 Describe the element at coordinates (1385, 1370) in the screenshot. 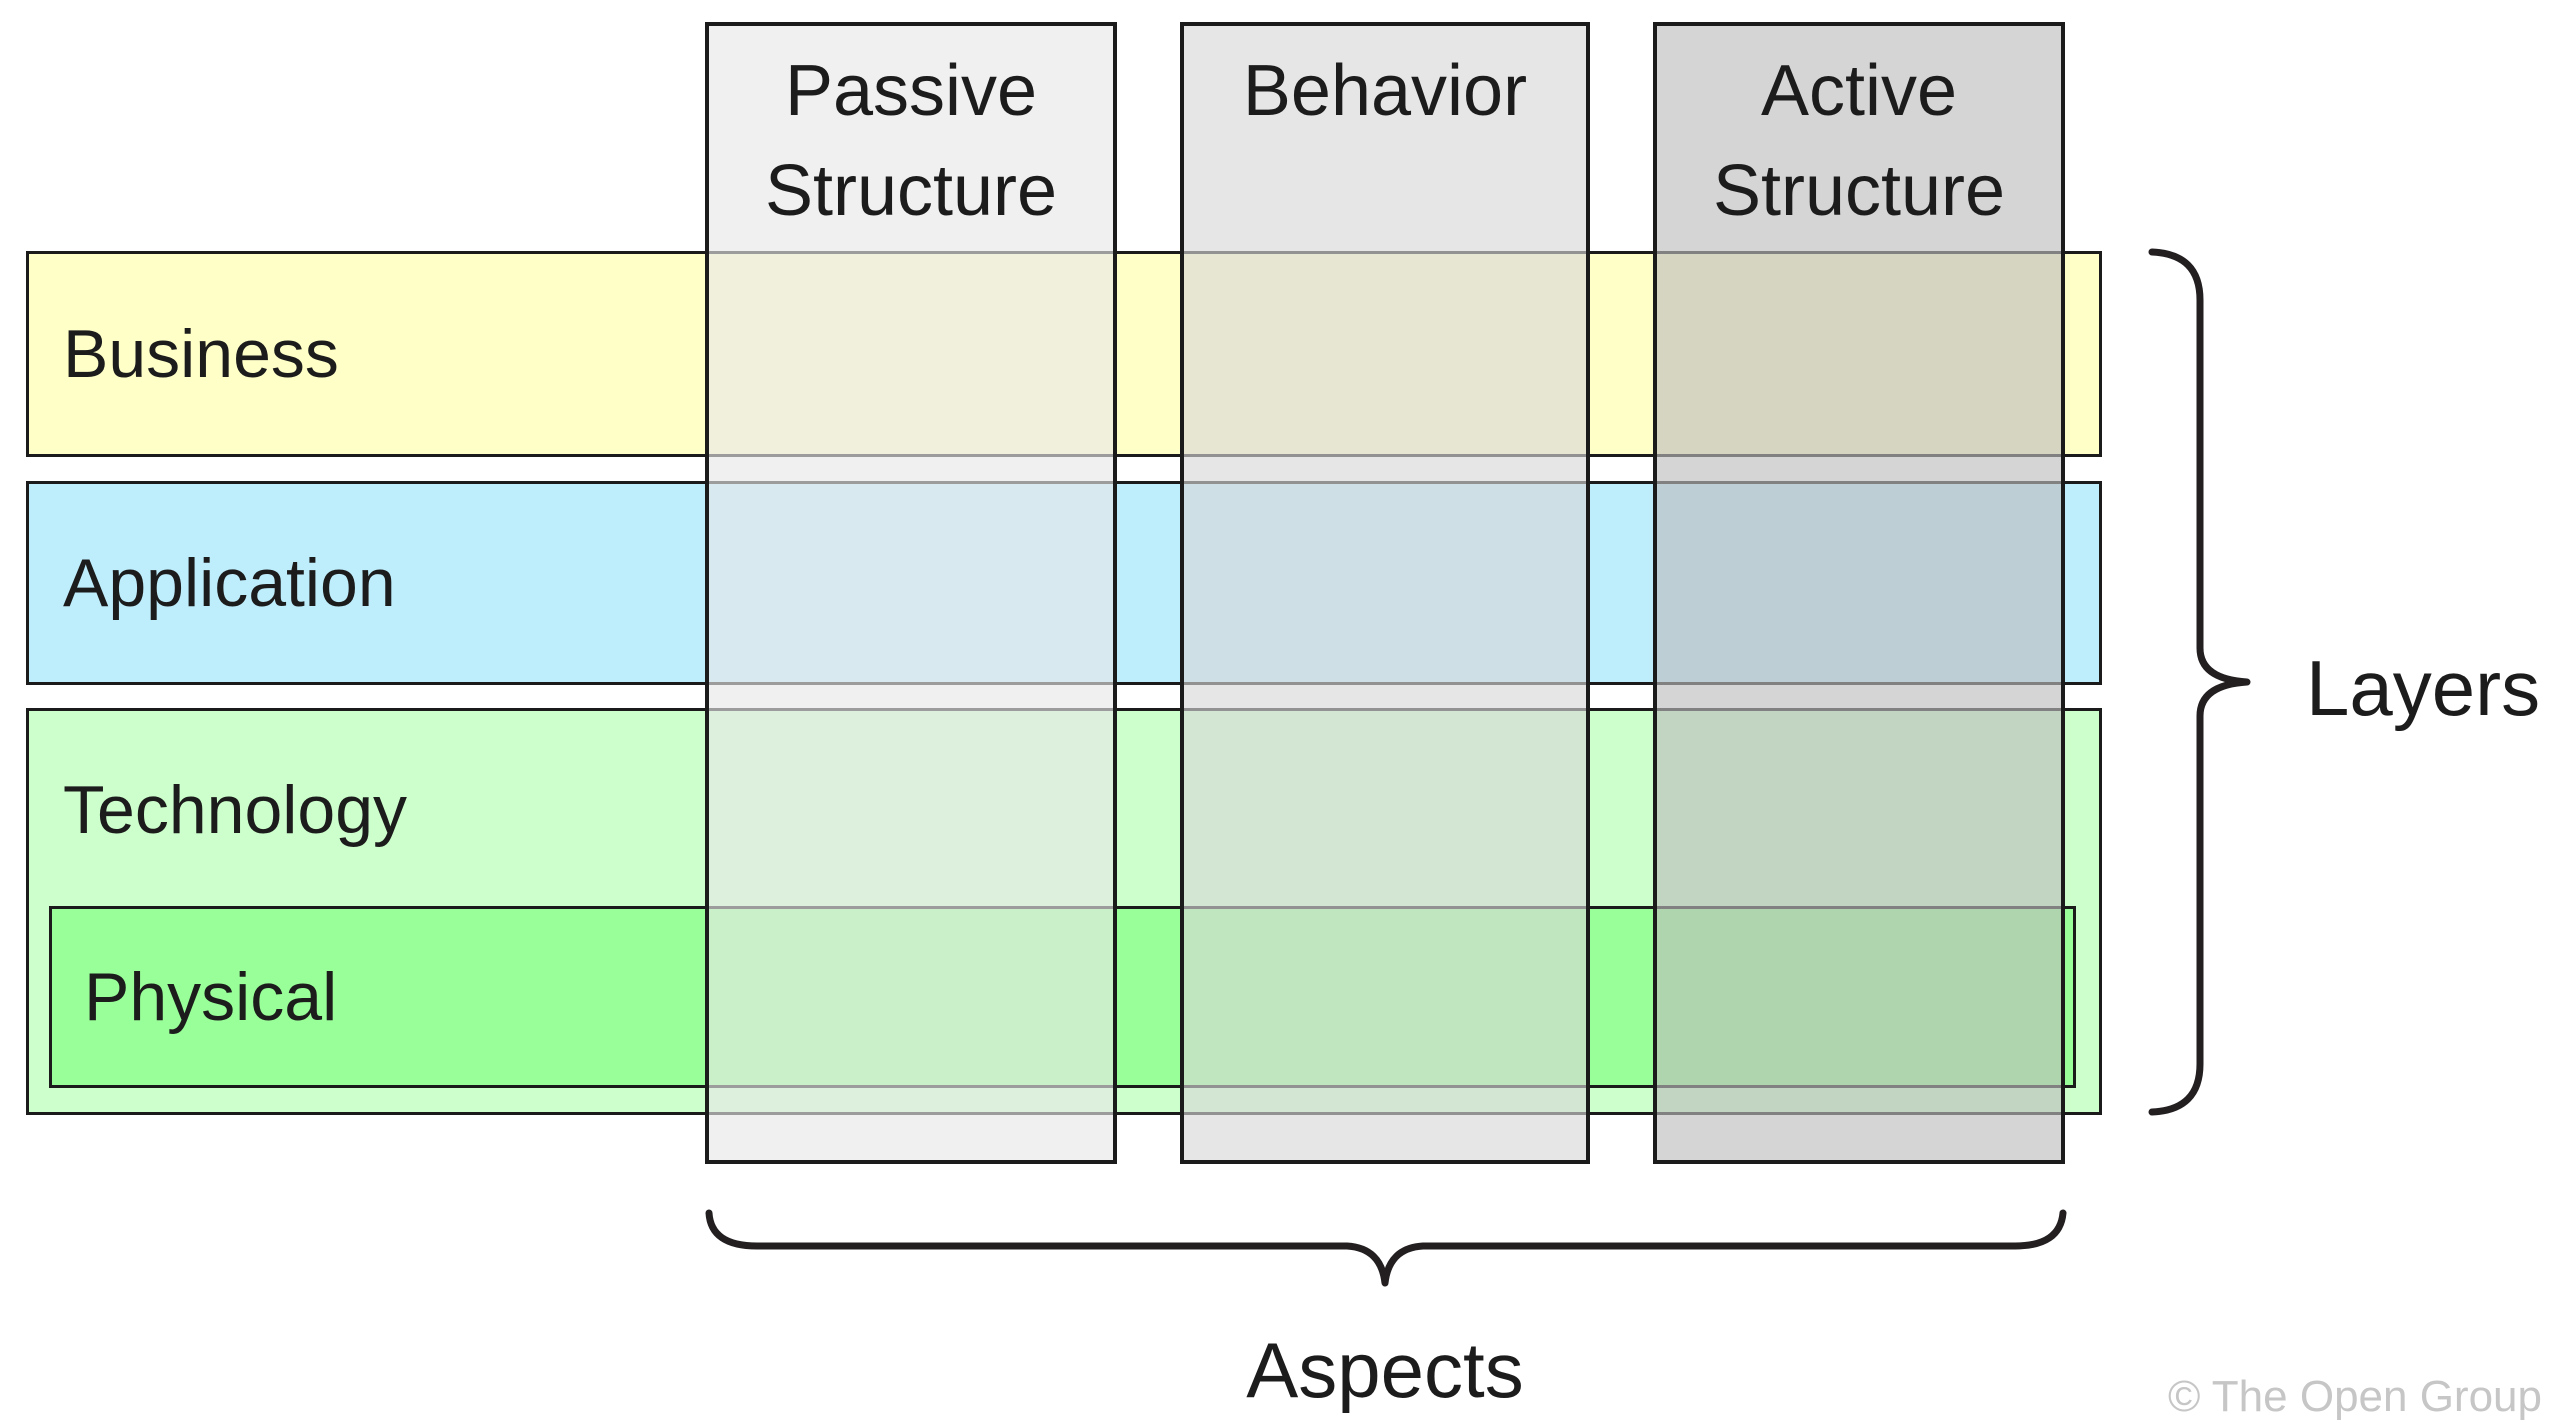

I see `aspects-group-label: Aspects` at that location.